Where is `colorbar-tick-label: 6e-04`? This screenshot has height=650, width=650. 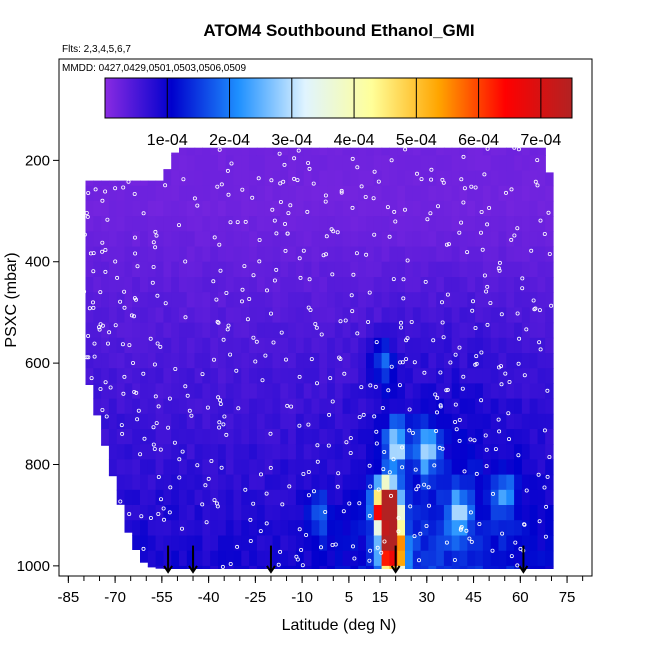 colorbar-tick-label: 6e-04 is located at coordinates (478, 140).